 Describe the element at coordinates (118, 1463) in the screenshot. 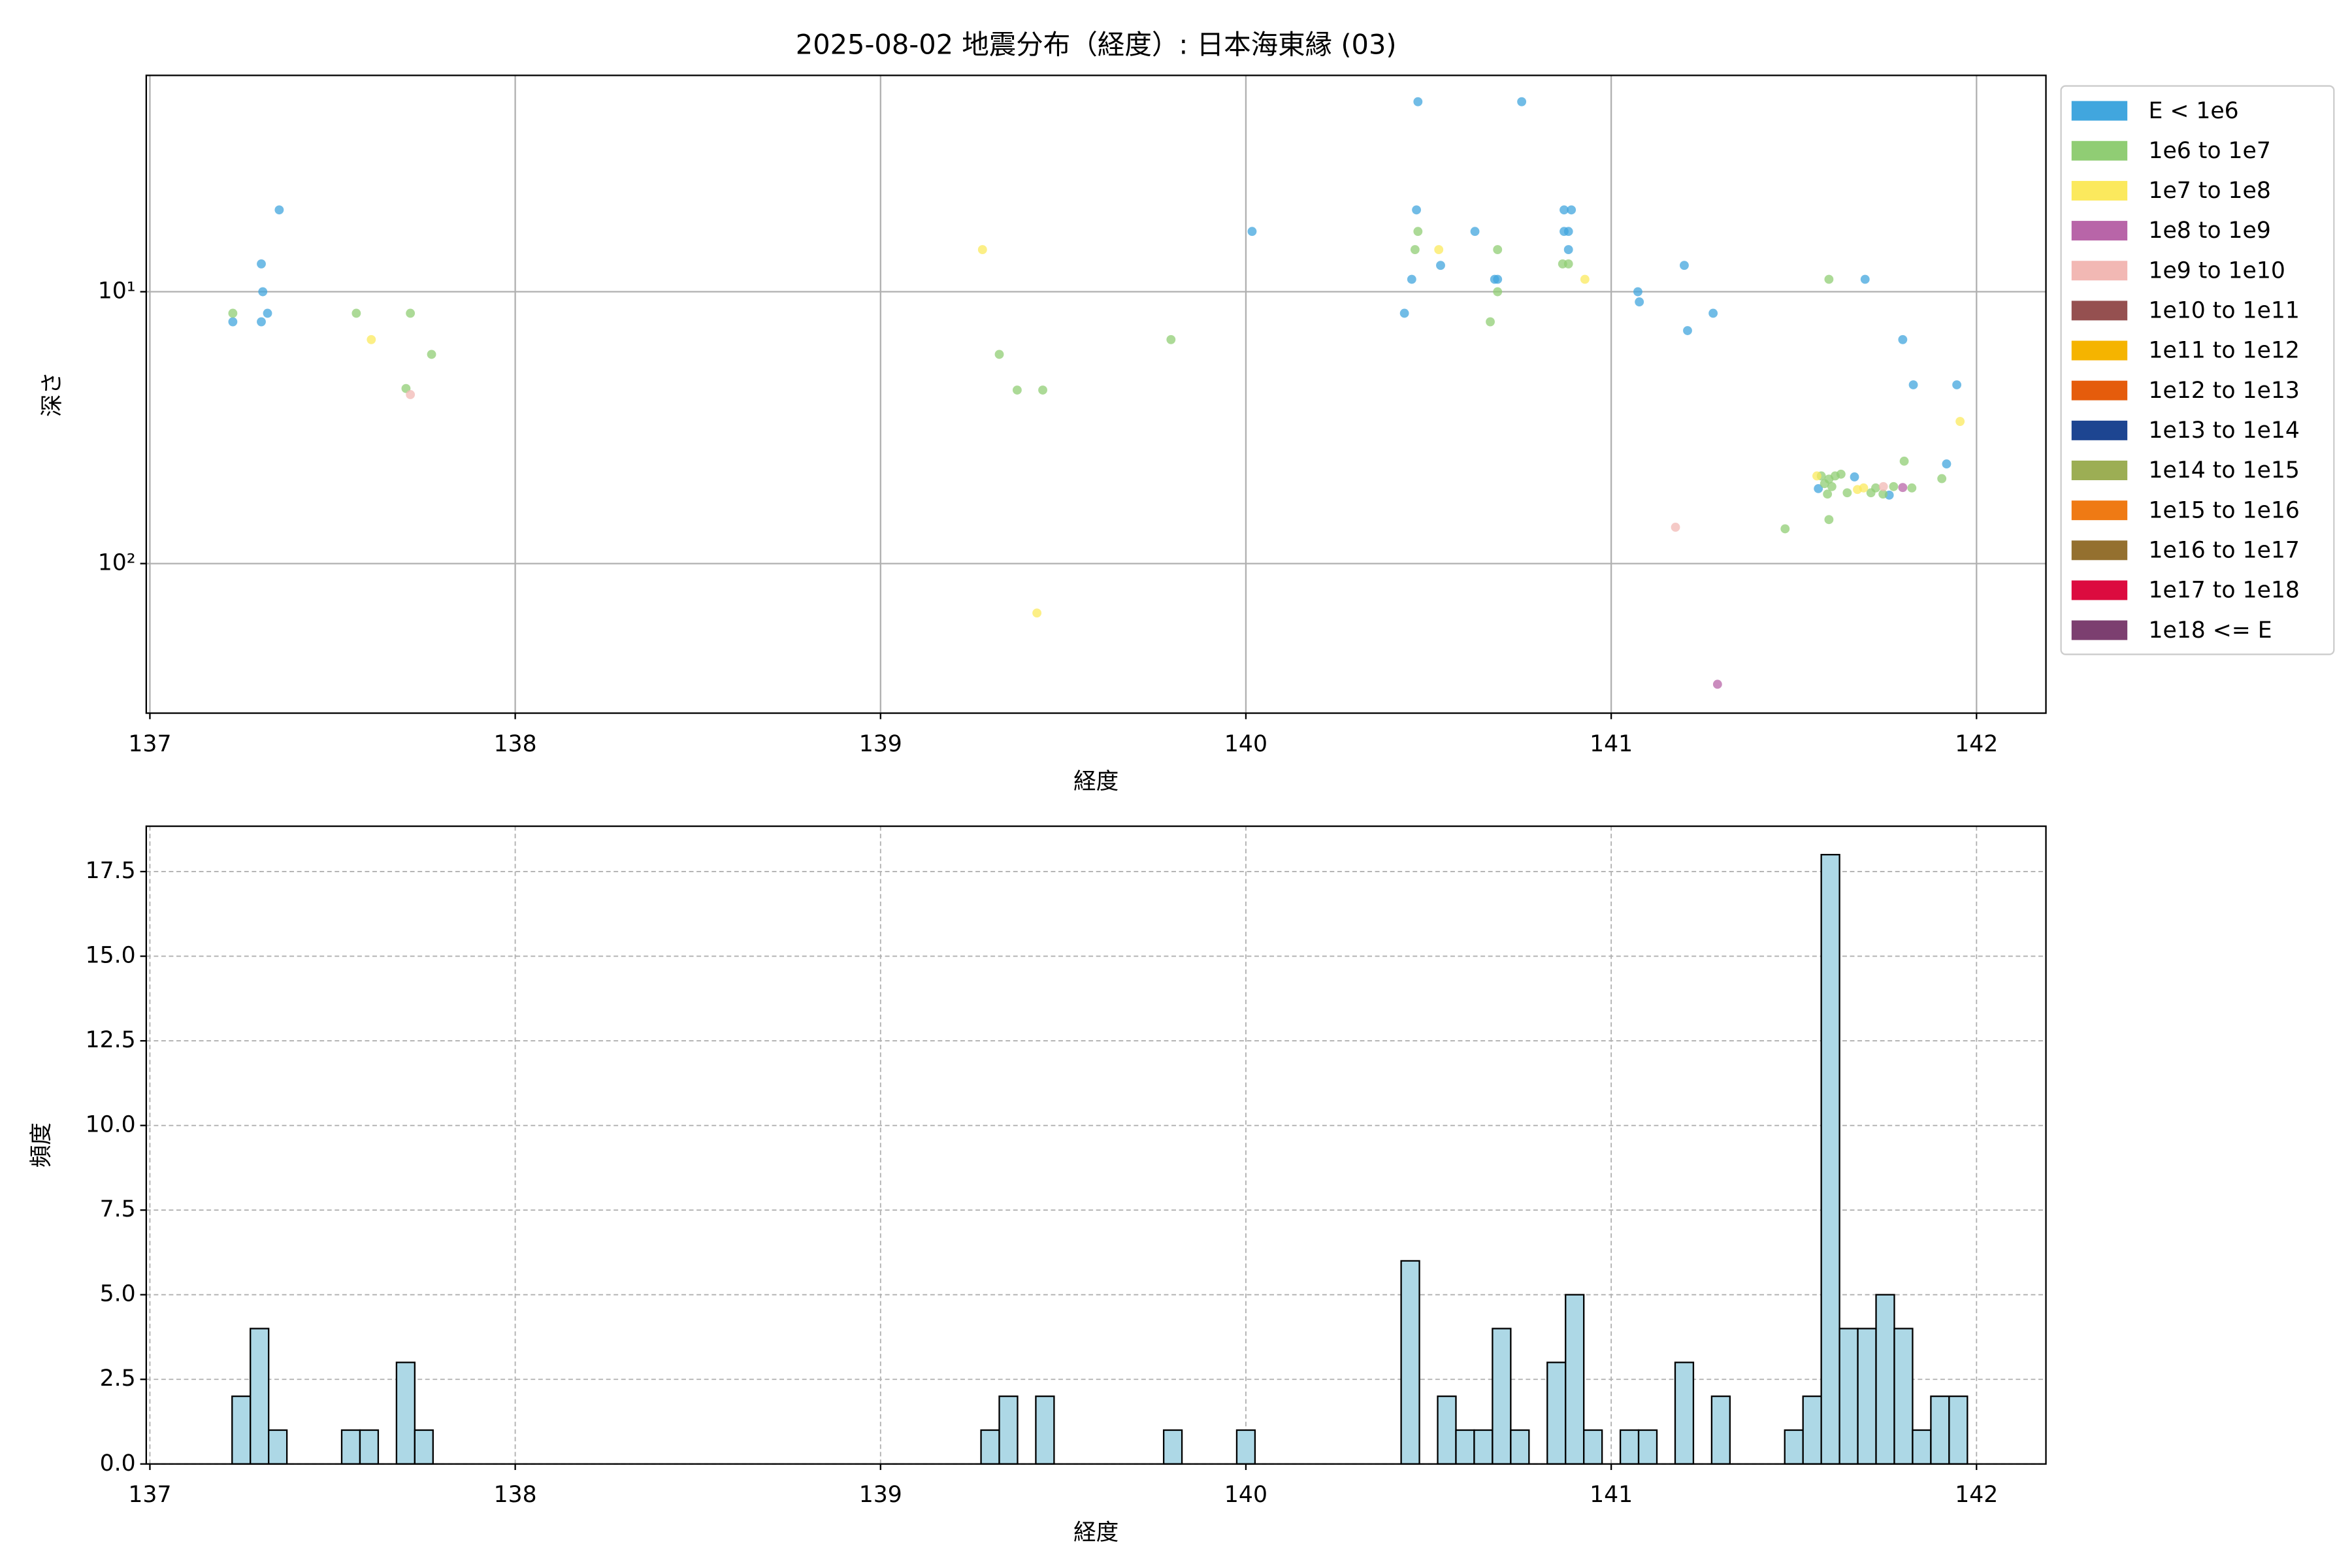

I see `y-tick-label: 0.0` at that location.